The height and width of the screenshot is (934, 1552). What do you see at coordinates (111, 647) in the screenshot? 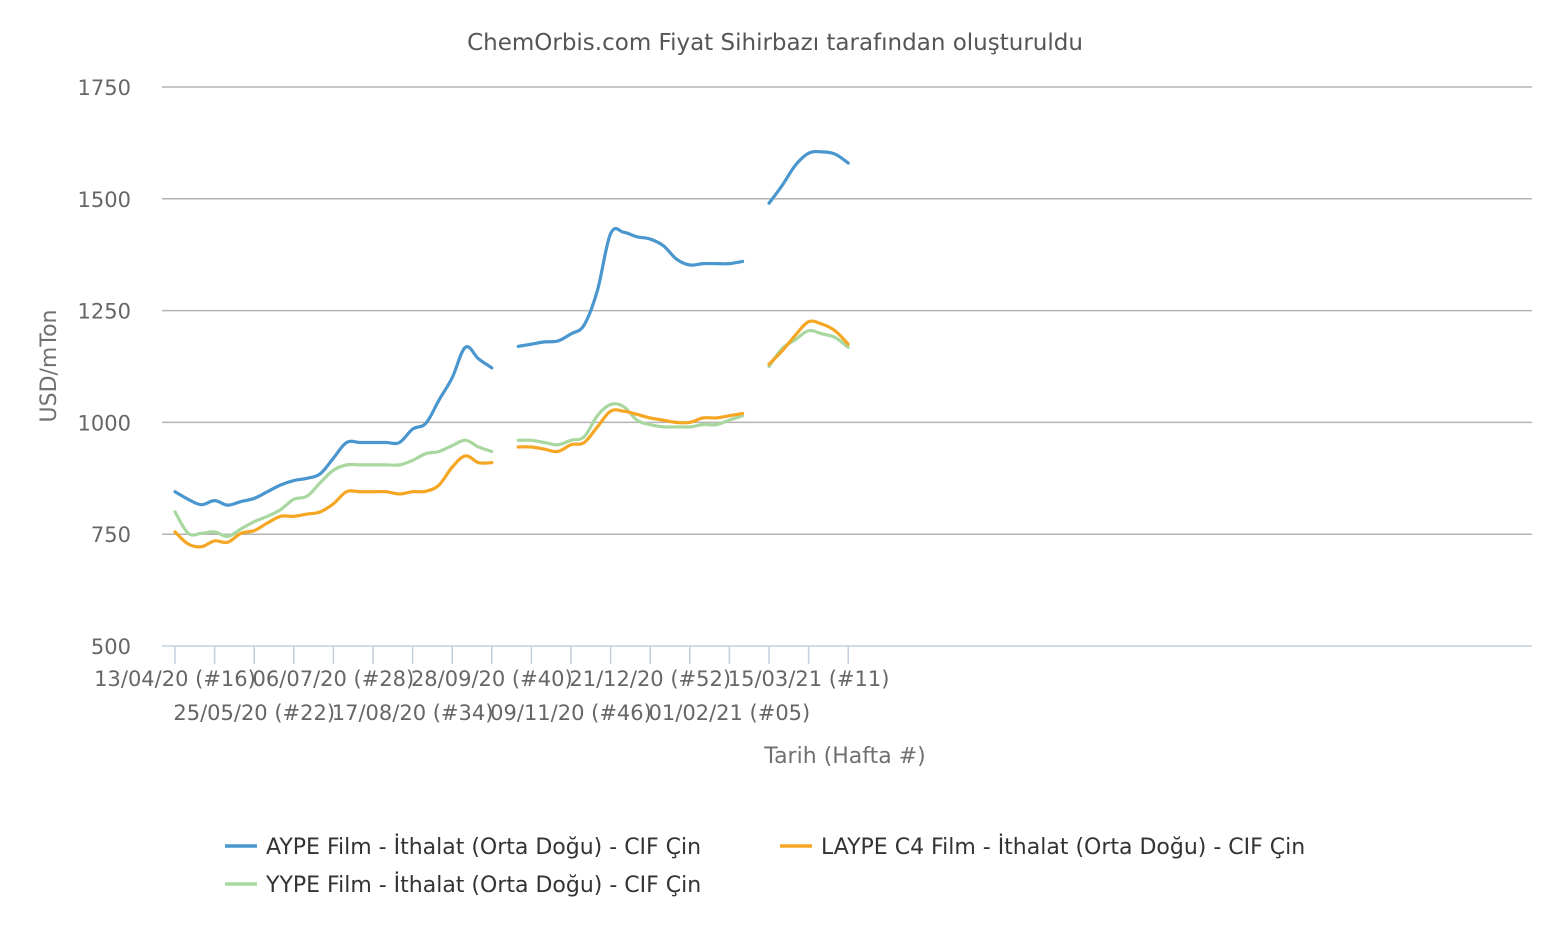
I see `y-tick-label: 500` at bounding box center [111, 647].